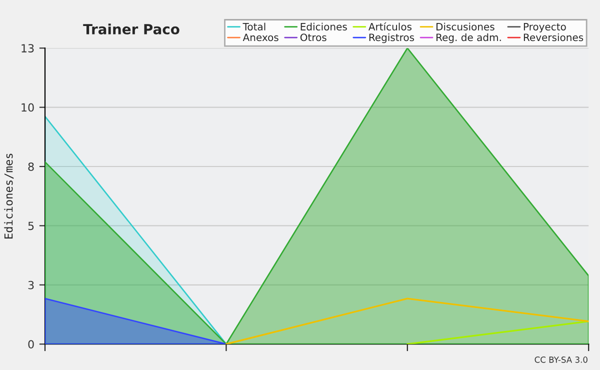  What do you see at coordinates (390, 26) in the screenshot?
I see `legend-label: Artículos` at bounding box center [390, 26].